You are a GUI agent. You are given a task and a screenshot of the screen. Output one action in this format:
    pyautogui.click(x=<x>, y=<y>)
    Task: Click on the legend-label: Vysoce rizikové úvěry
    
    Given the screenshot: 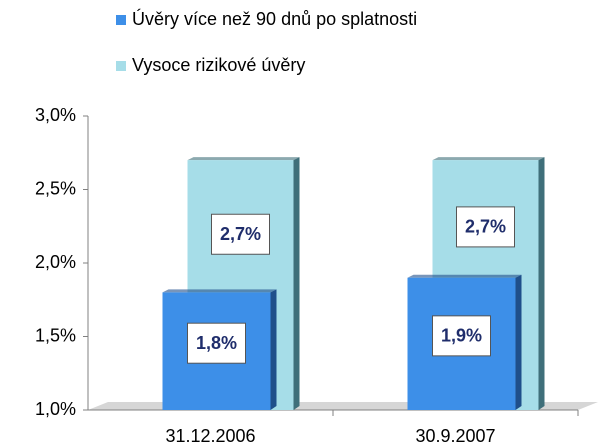 What is the action you would take?
    pyautogui.click(x=218, y=65)
    